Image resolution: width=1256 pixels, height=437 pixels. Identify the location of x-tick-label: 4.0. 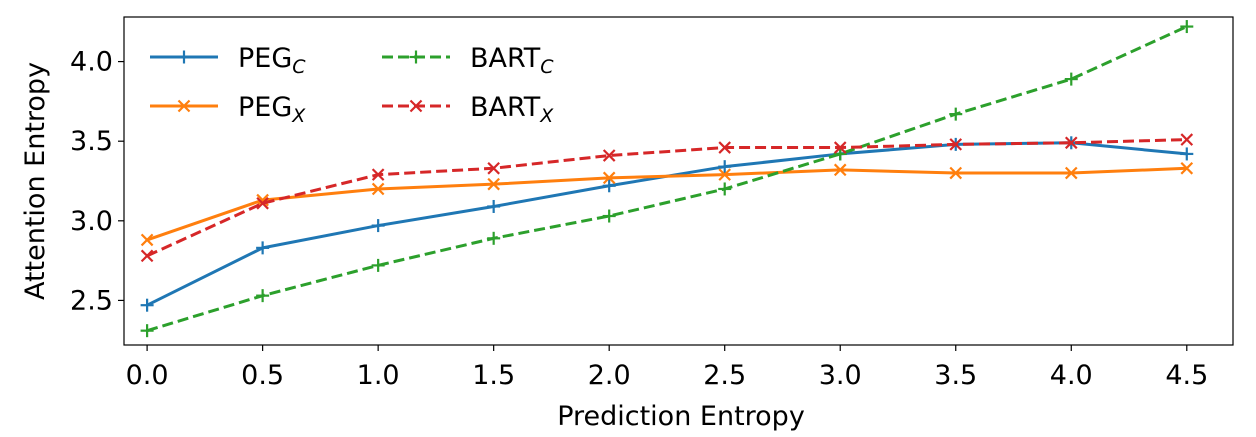
(1071, 375).